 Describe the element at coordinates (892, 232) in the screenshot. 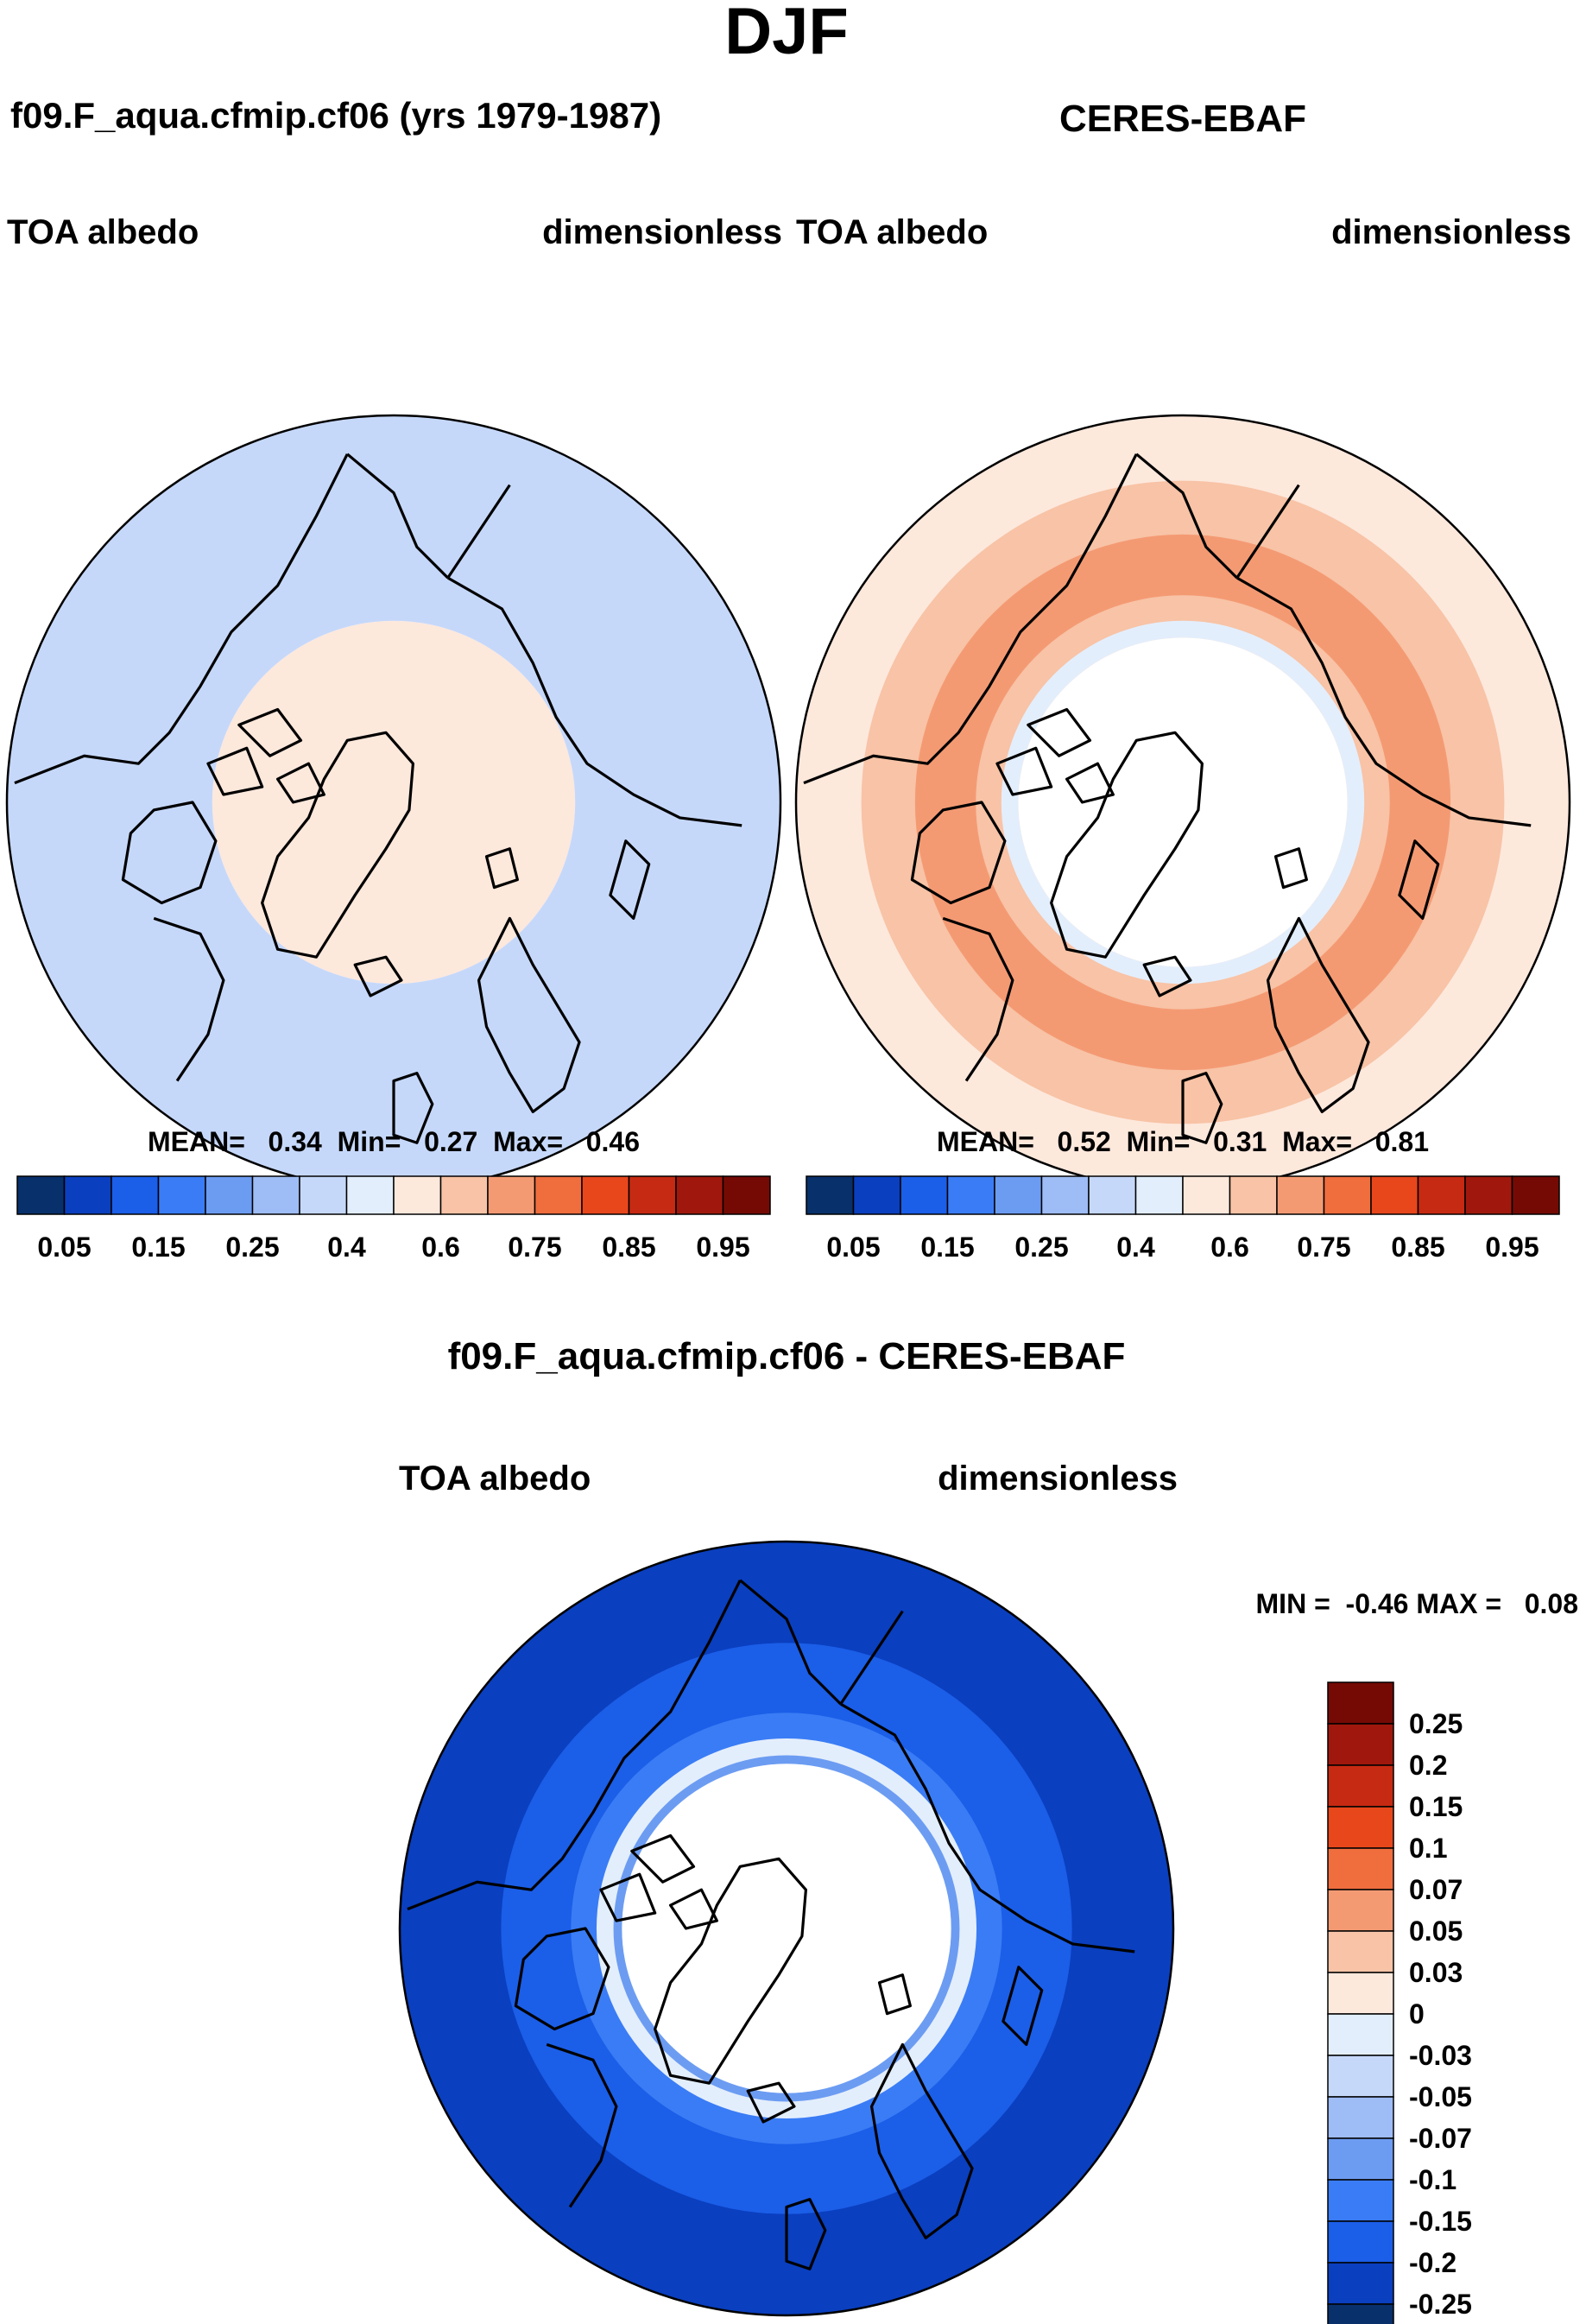

I see `panel-obs-left-label: TOA albedo` at that location.